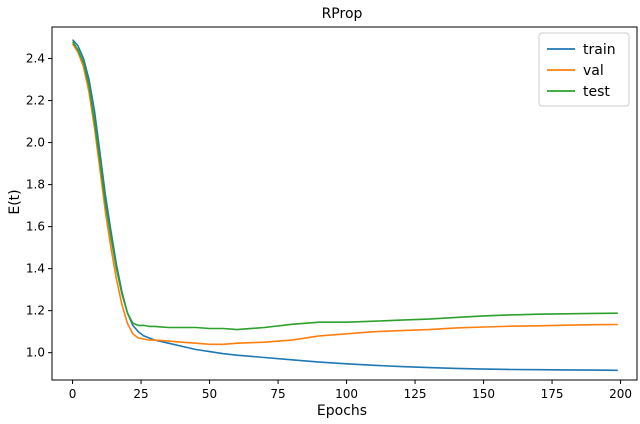 The height and width of the screenshot is (424, 640). I want to click on legend-label-train: train, so click(599, 50).